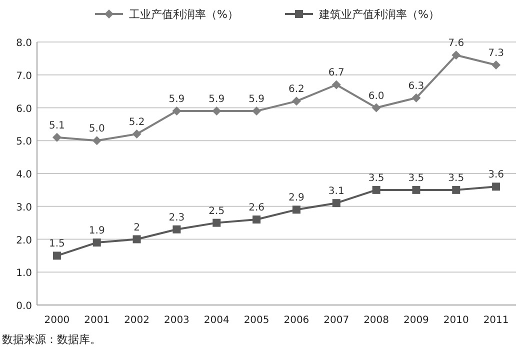 This screenshot has width=526, height=347. I want to click on x-tick-label: 2001, so click(97, 320).